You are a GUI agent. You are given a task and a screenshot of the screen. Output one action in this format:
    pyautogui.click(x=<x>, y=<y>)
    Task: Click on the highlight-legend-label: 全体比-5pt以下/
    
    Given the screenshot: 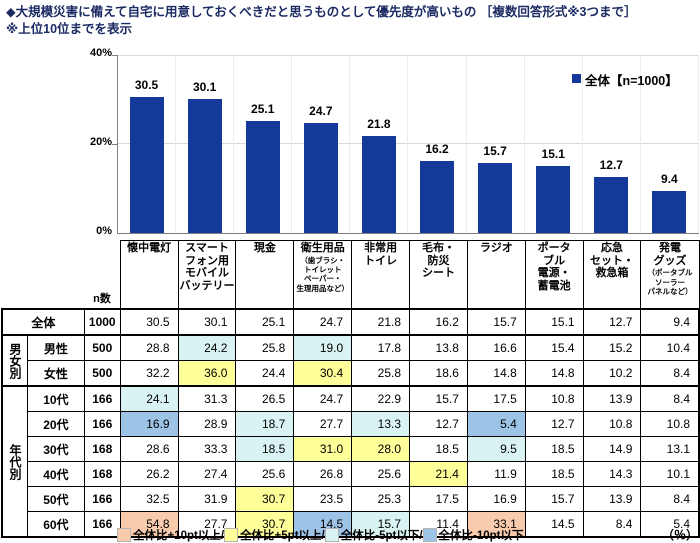 What is the action you would take?
    pyautogui.click(x=381, y=535)
    